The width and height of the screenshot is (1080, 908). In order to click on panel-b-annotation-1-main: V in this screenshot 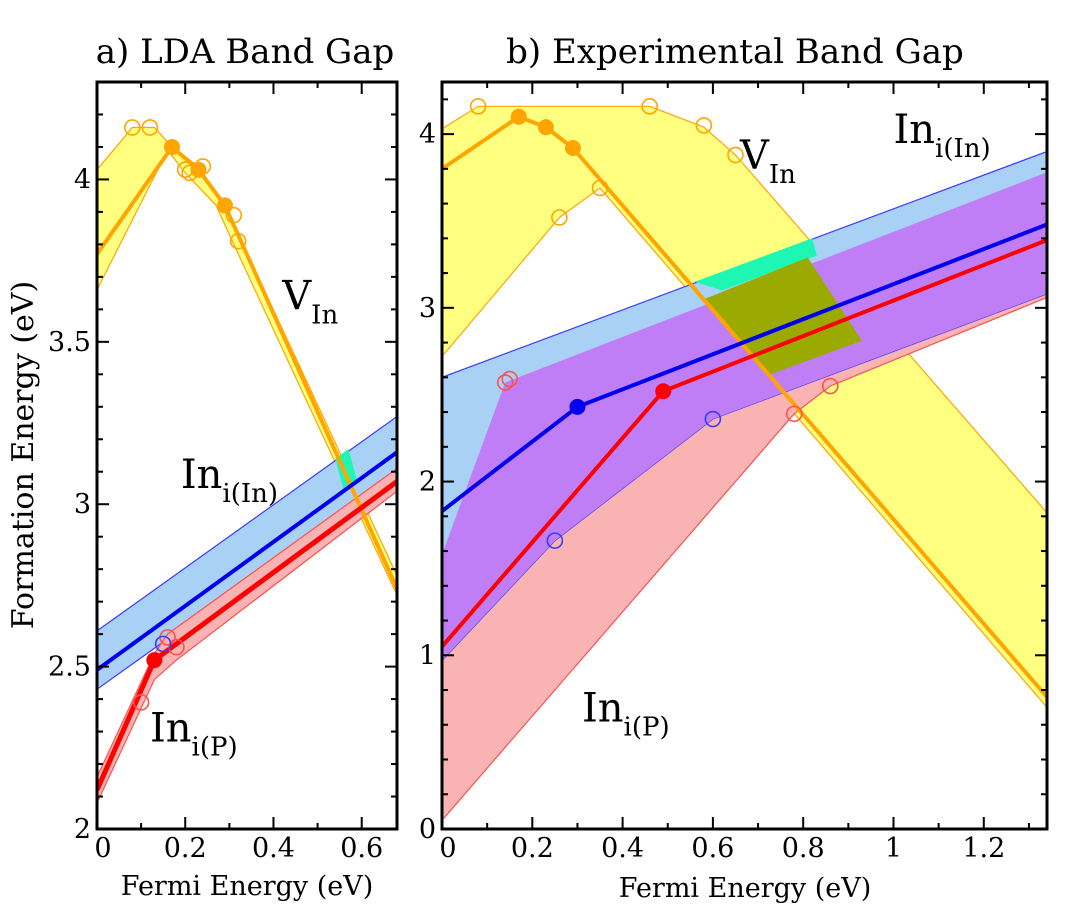, I will do `click(754, 156)`.